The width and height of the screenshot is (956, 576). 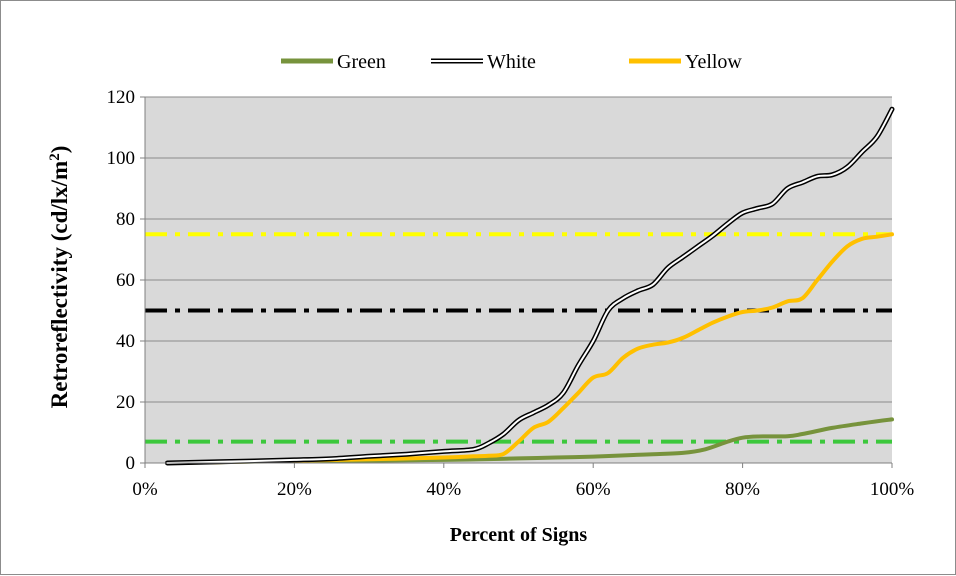 I want to click on legend: Green White Yellow, so click(x=511, y=62).